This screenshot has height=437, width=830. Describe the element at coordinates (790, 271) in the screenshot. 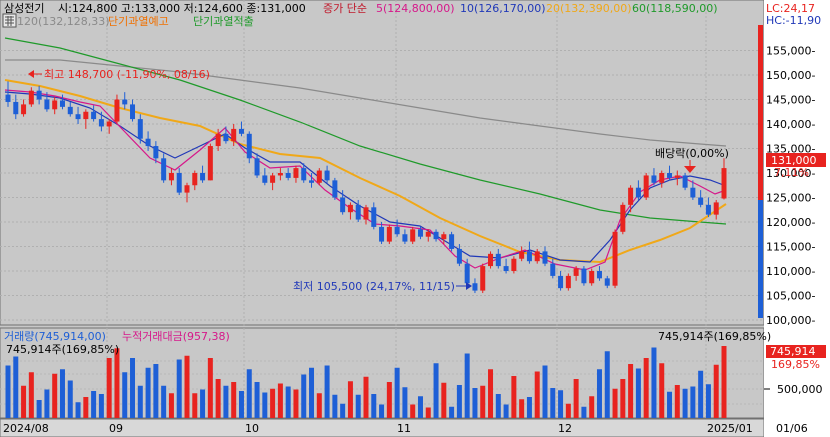

I see `price-tick-label: 110,000-` at that location.